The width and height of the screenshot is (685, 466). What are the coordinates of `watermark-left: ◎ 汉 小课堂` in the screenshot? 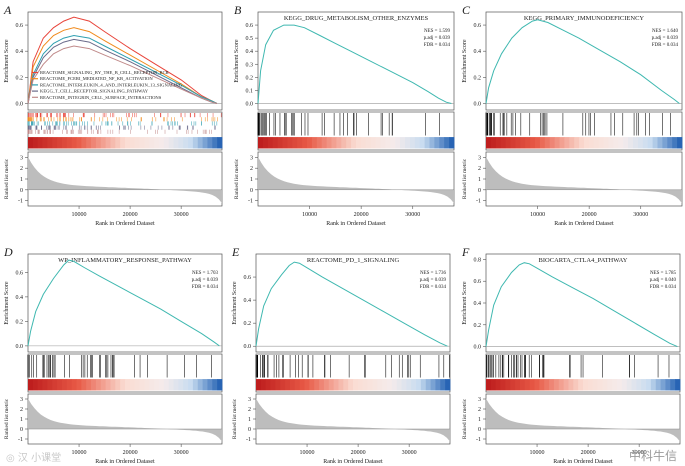 It's located at (34, 458).